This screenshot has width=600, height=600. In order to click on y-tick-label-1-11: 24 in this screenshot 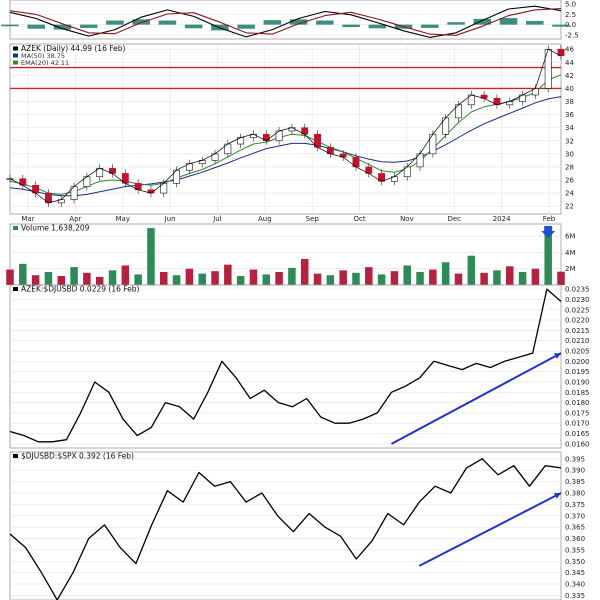, I will do `click(569, 194)`.